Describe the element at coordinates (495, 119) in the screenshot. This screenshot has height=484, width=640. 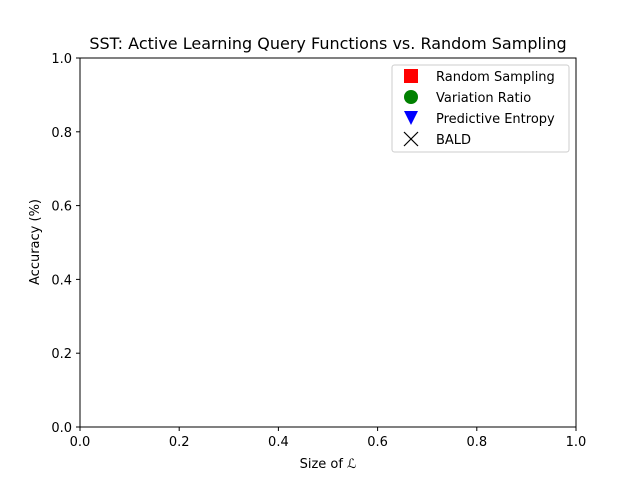
I see `legend-label: Predictive Entropy` at that location.